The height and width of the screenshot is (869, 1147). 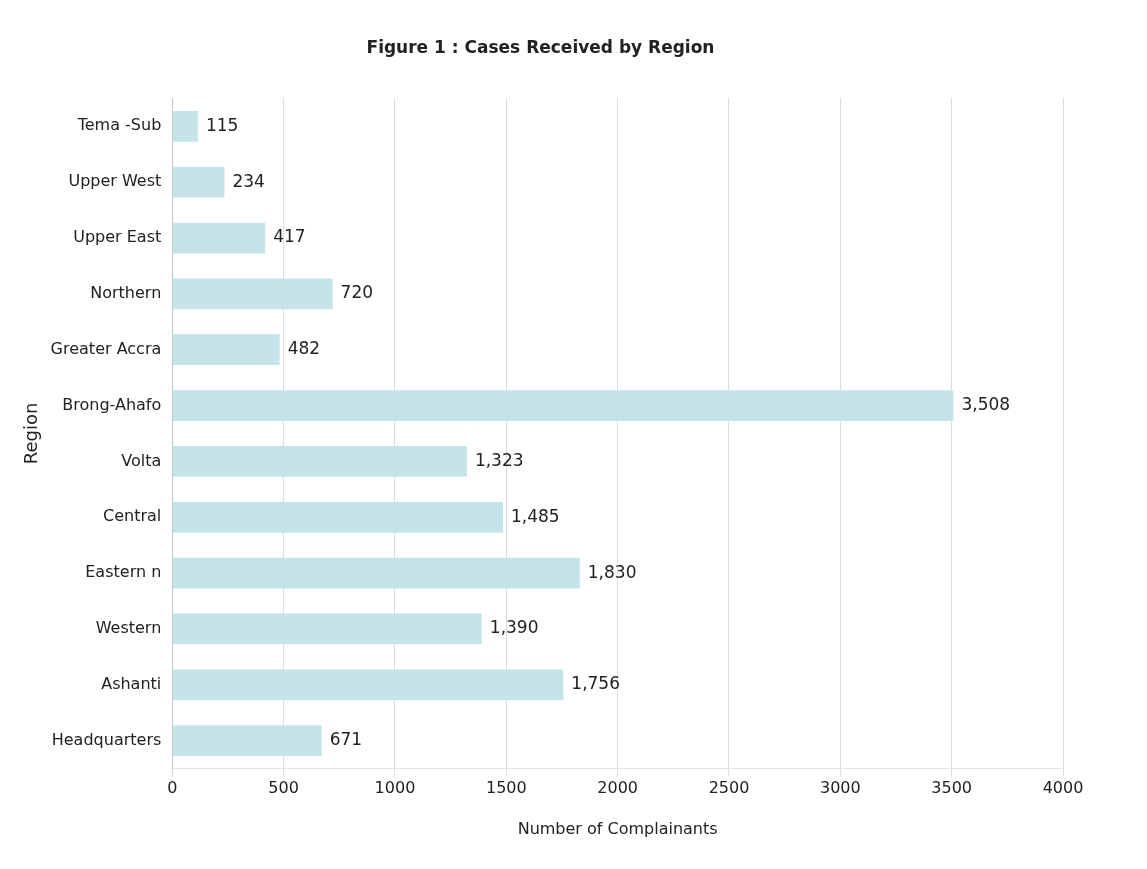 What do you see at coordinates (617, 828) in the screenshot?
I see `x-axis-title: Number of Complainants` at bounding box center [617, 828].